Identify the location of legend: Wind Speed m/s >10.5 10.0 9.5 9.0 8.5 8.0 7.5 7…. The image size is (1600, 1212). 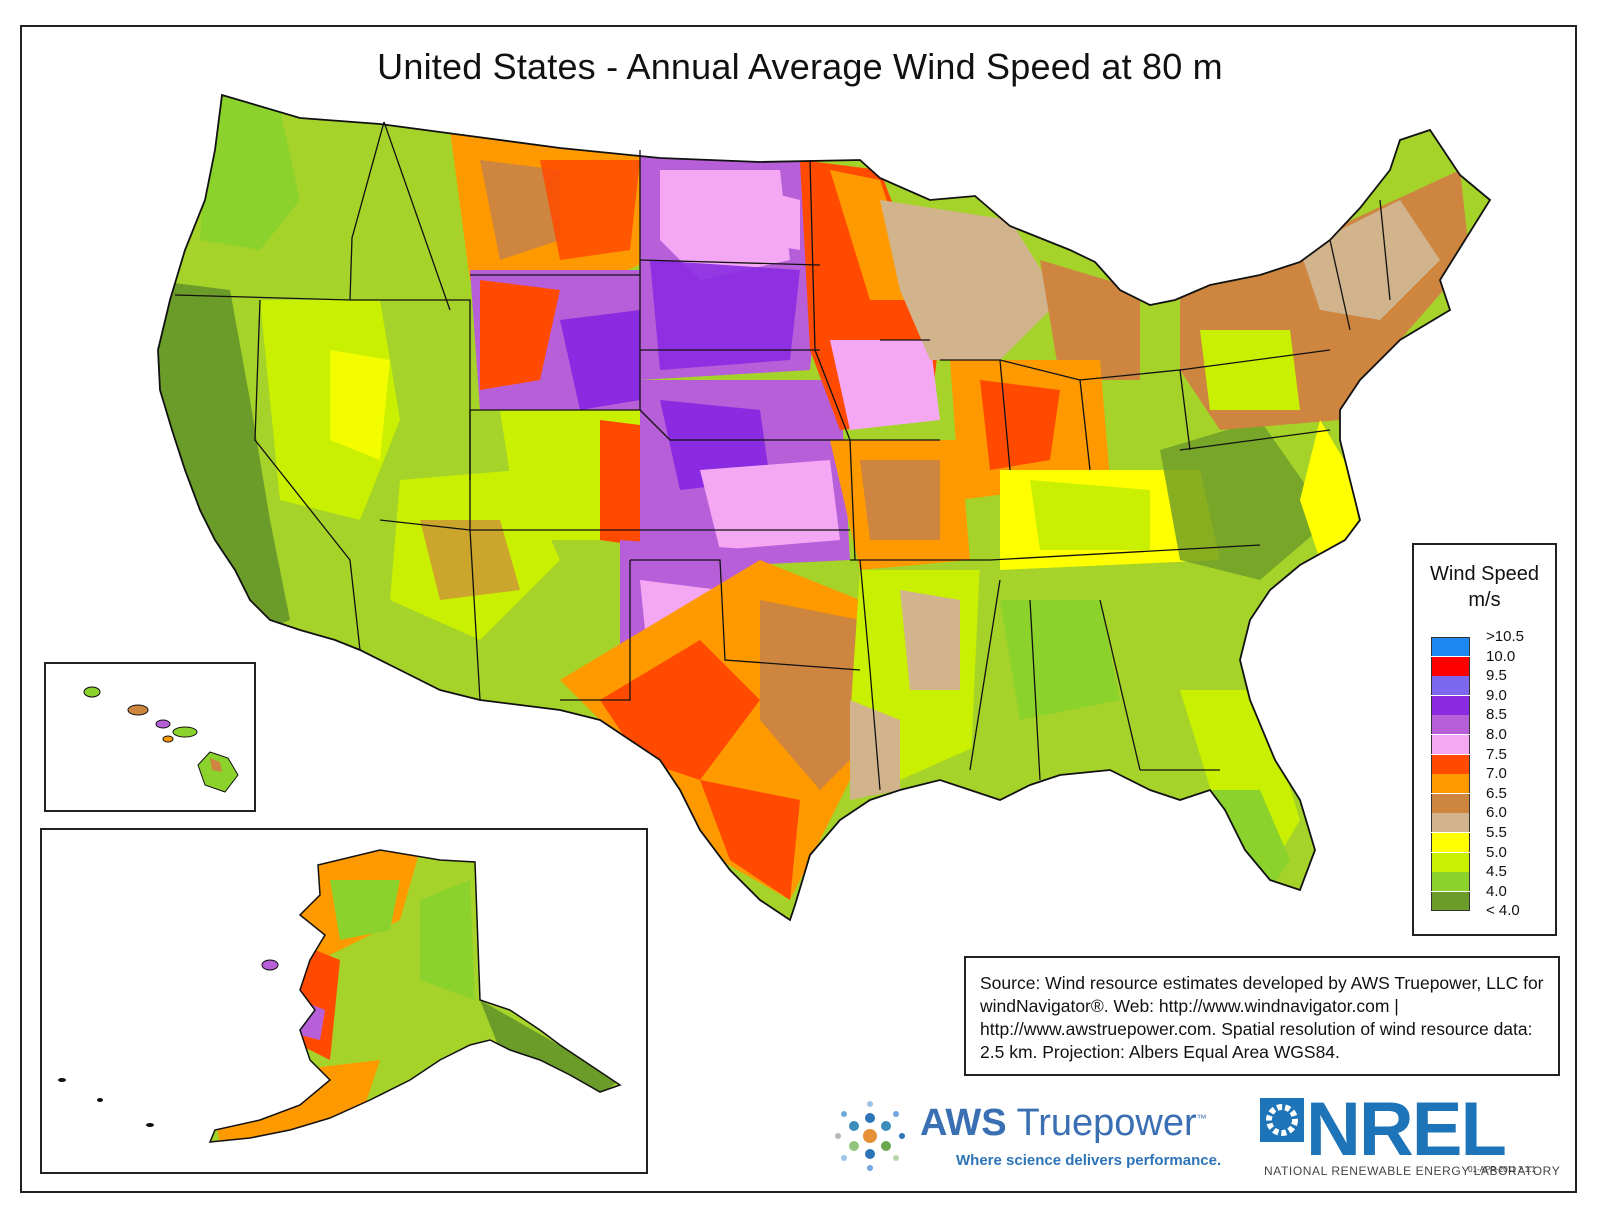
(1484, 739).